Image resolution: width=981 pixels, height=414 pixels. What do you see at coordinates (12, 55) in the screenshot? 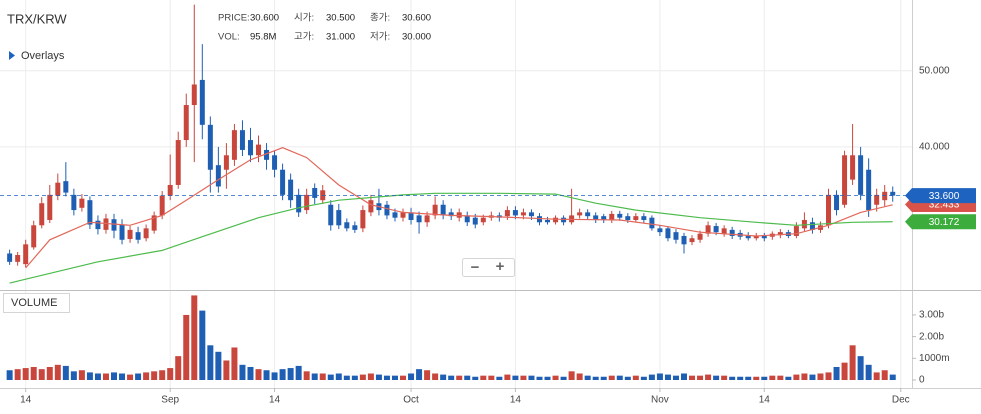
I see `overlays-arrow` at bounding box center [12, 55].